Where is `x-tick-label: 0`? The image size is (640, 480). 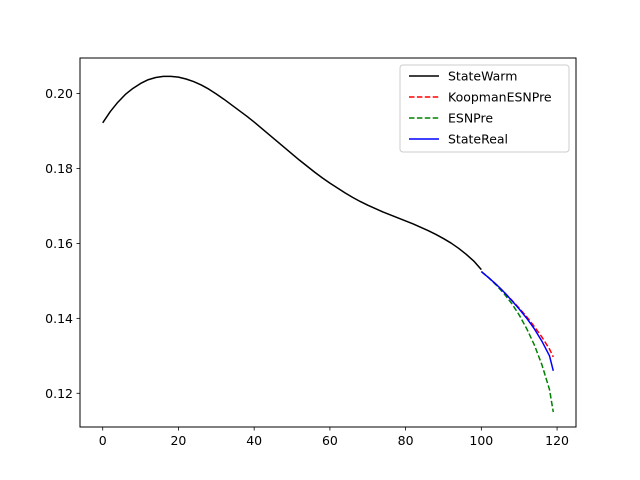 x-tick-label: 0 is located at coordinates (103, 440).